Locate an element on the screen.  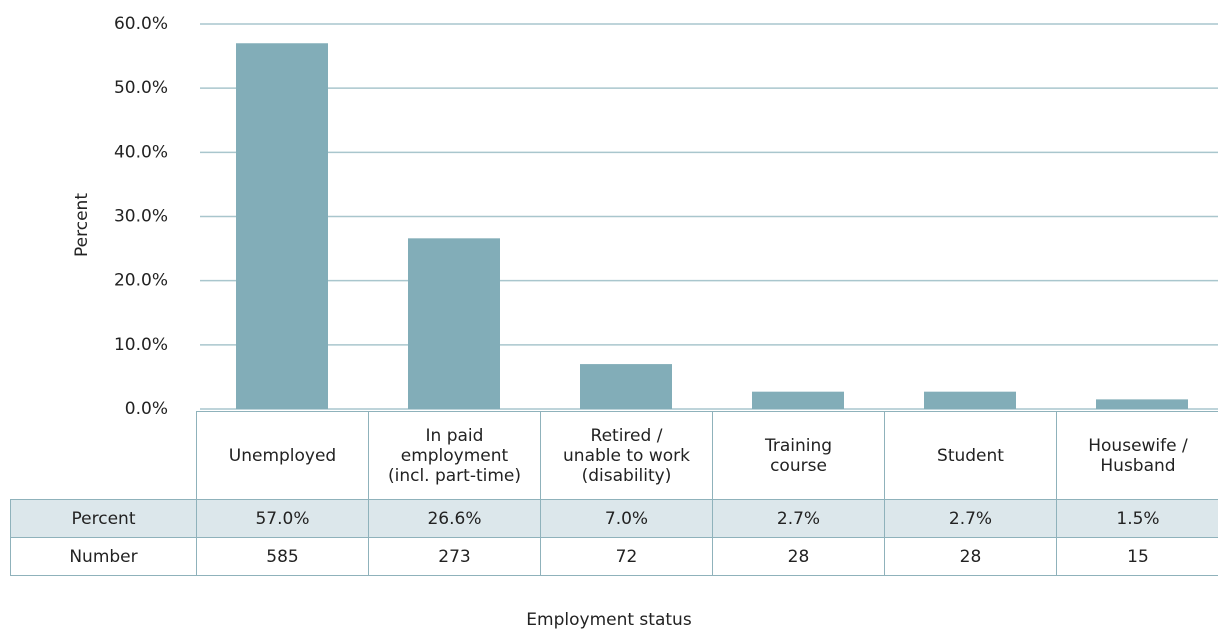
y-tick-label: 60.0% is located at coordinates (141, 24).